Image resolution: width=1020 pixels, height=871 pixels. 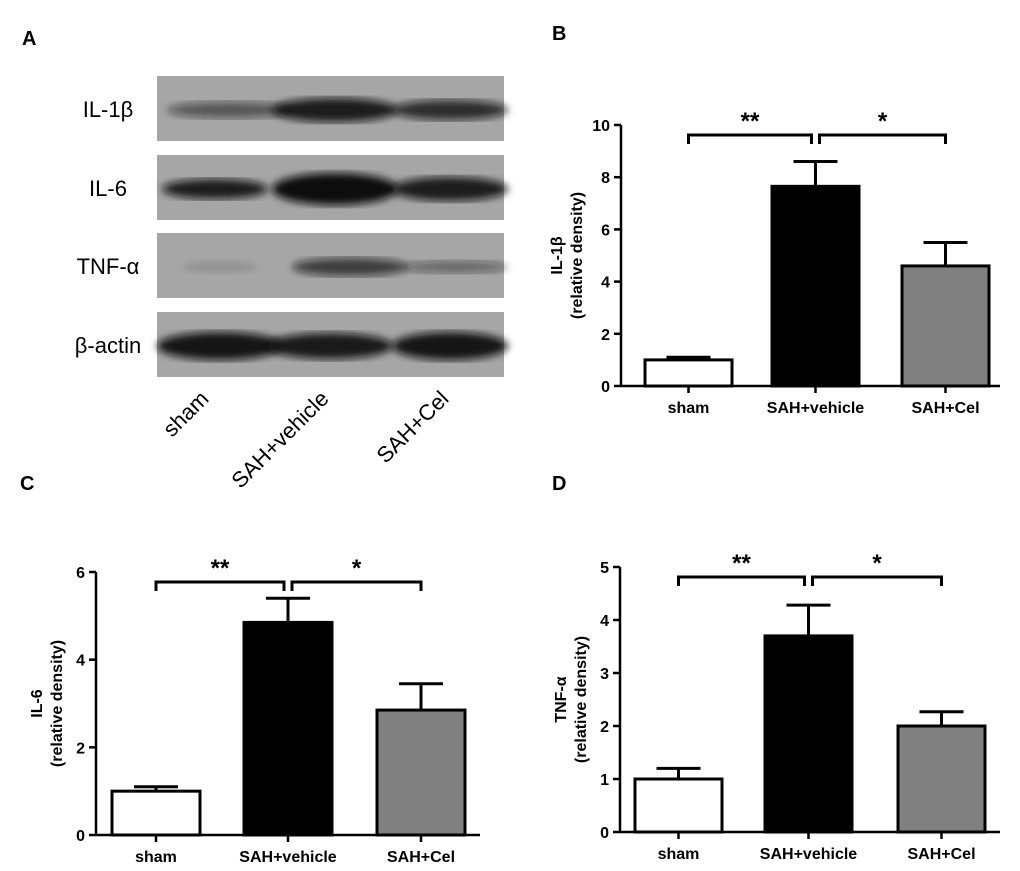 I want to click on y-tick-label: 3, so click(x=604, y=674).